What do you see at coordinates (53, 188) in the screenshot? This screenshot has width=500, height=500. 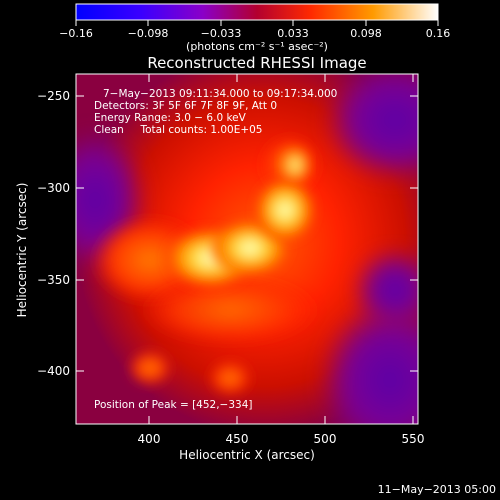 I see `y-tick-label: −300` at bounding box center [53, 188].